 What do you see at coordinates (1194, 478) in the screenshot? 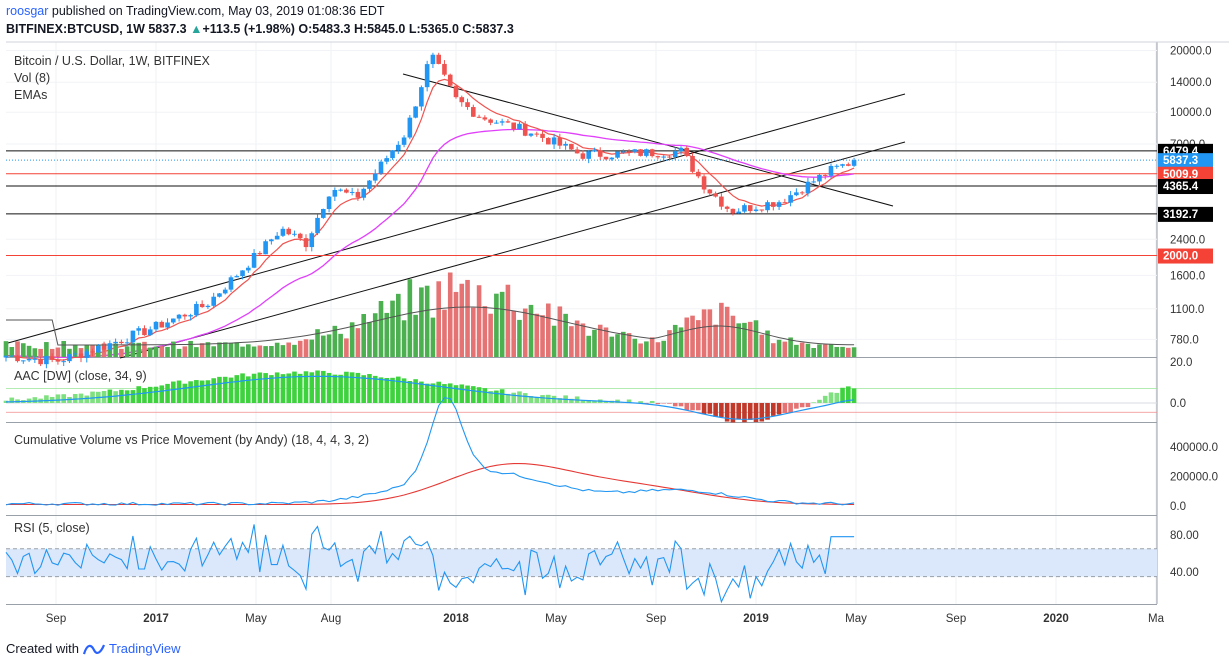
I see `cvpm-tick-label: 200000.0` at bounding box center [1194, 478].